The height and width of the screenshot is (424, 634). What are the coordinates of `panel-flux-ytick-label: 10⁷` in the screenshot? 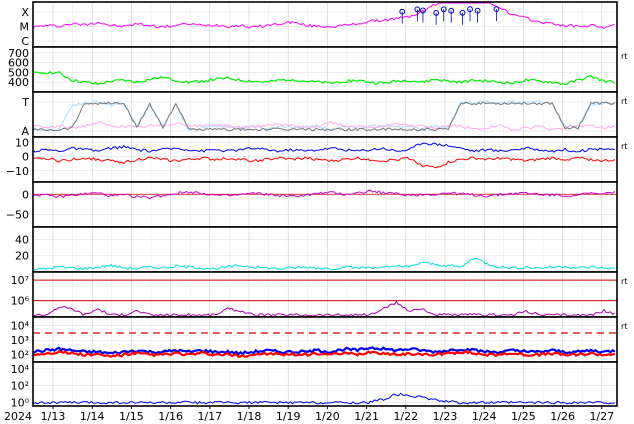 It's located at (20, 280).